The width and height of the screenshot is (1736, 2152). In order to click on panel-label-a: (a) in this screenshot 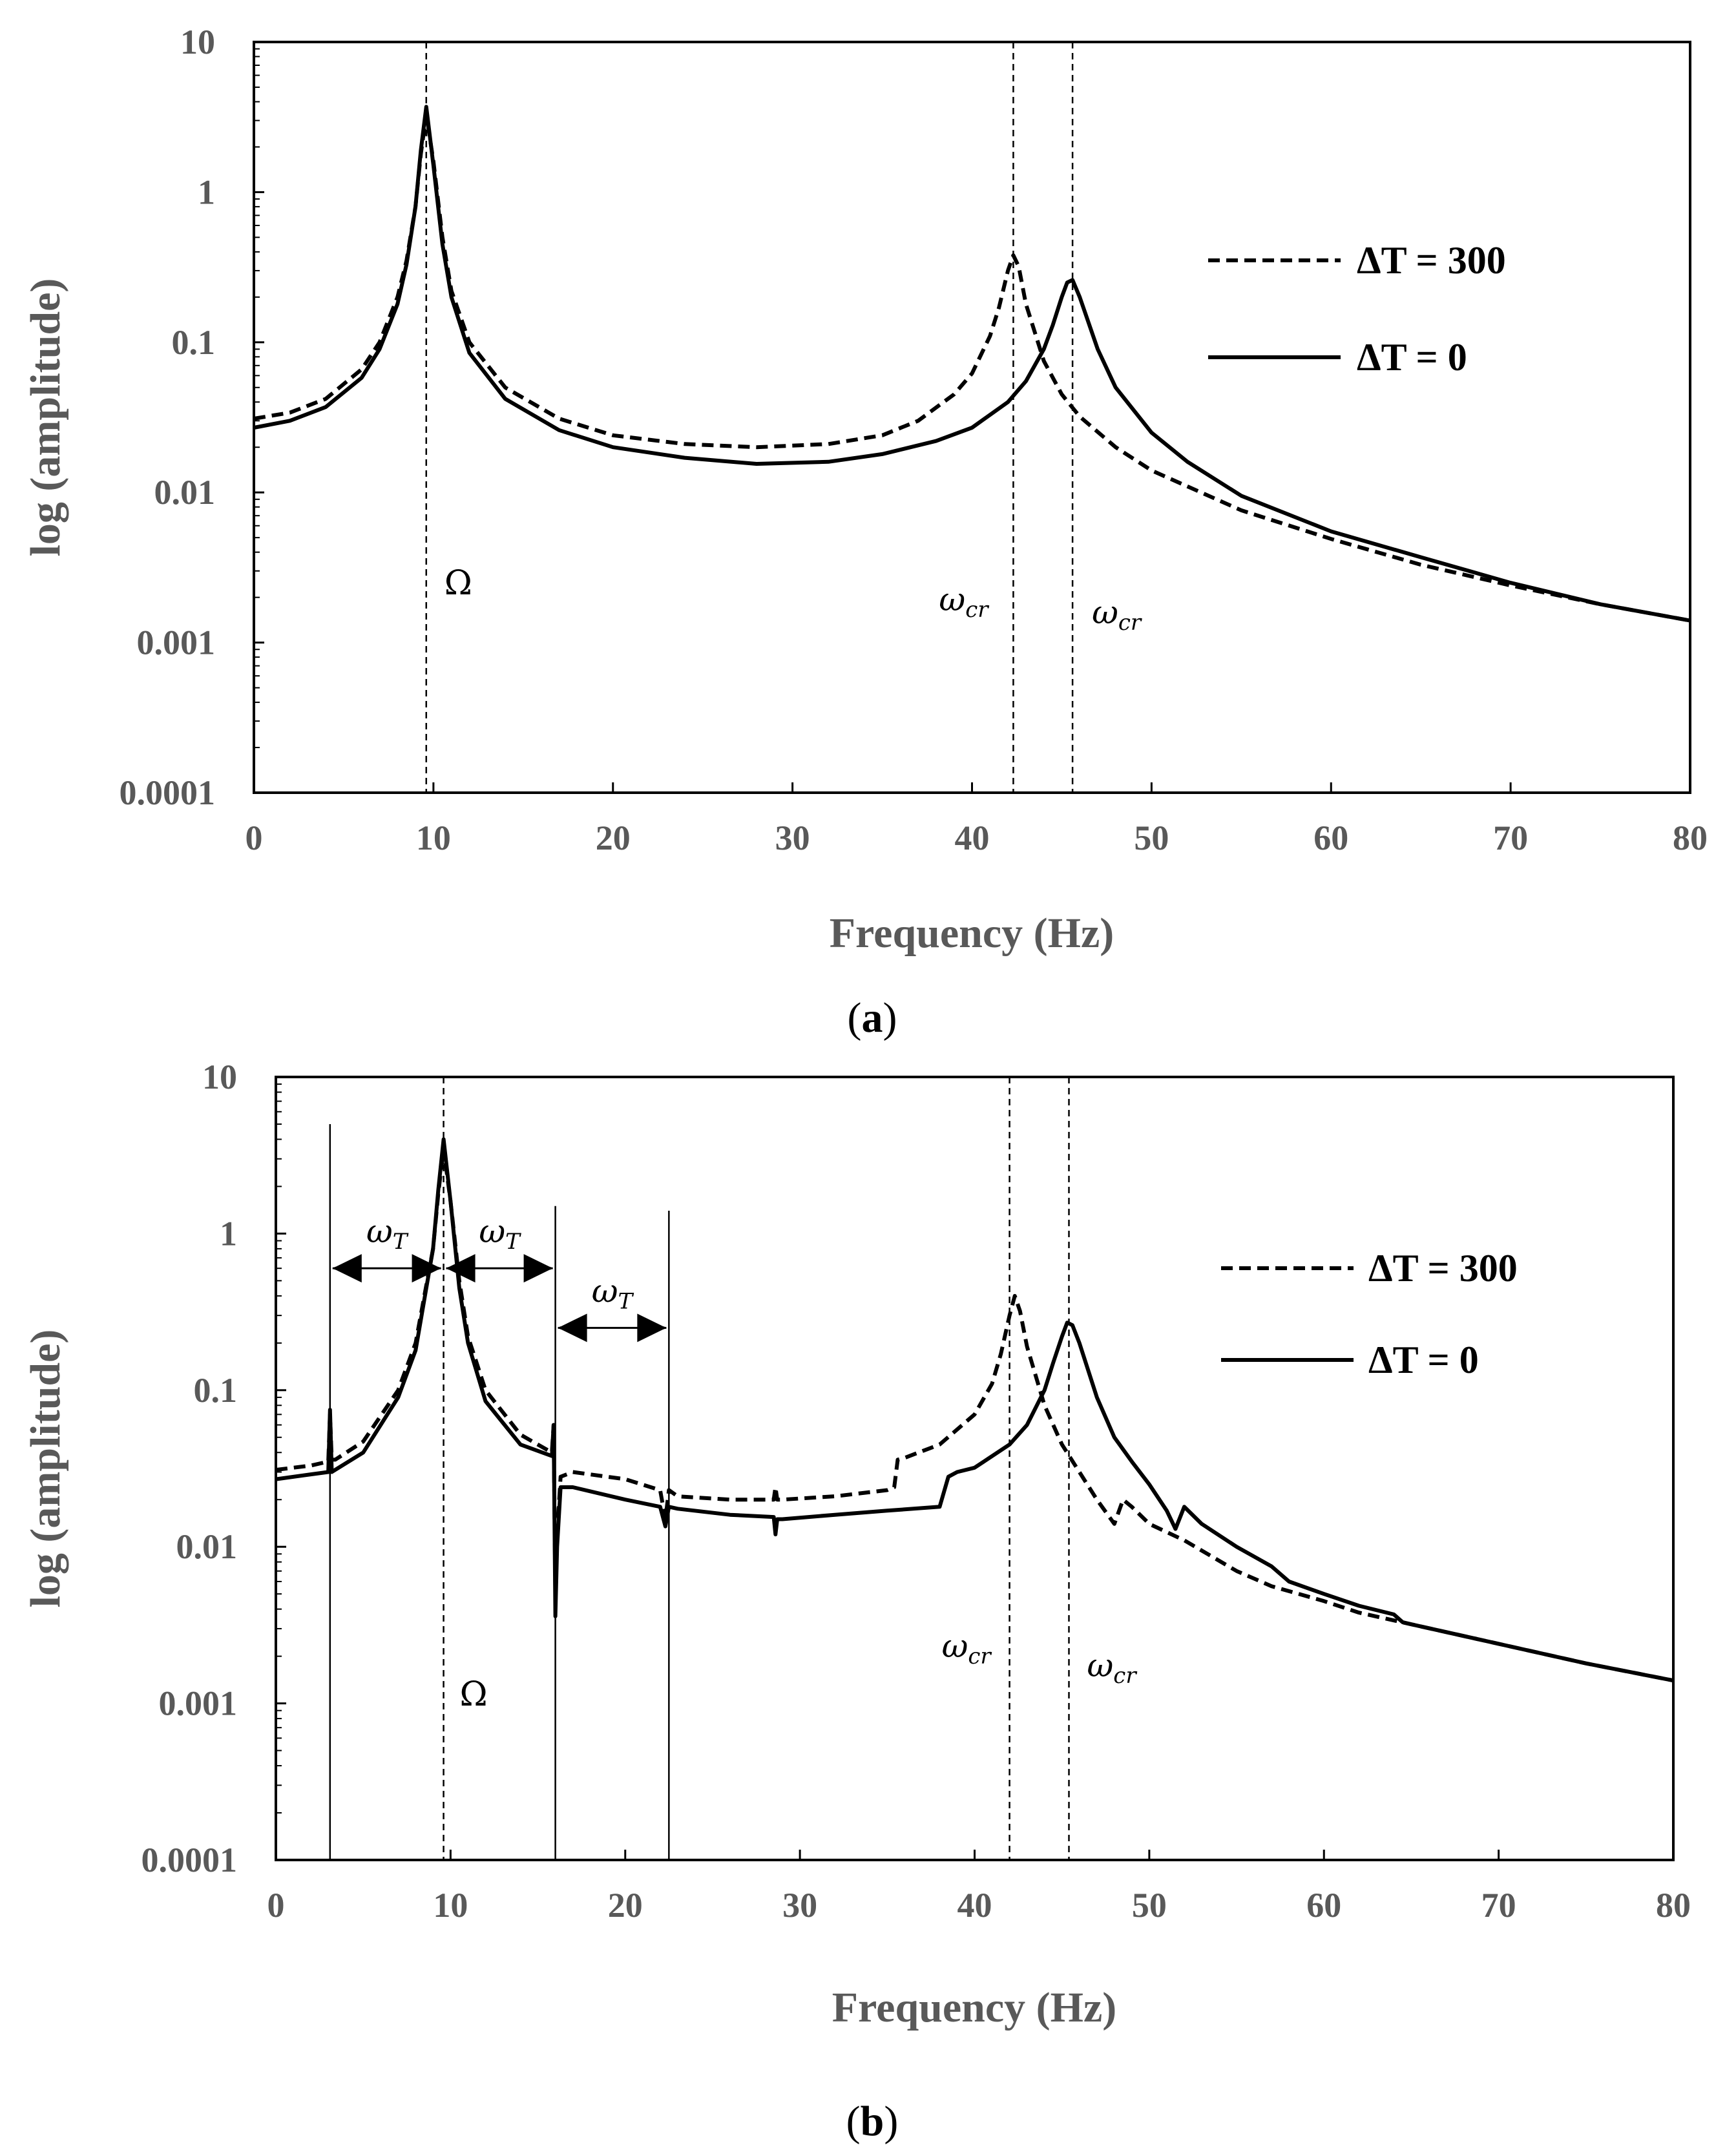, I will do `click(872, 1018)`.